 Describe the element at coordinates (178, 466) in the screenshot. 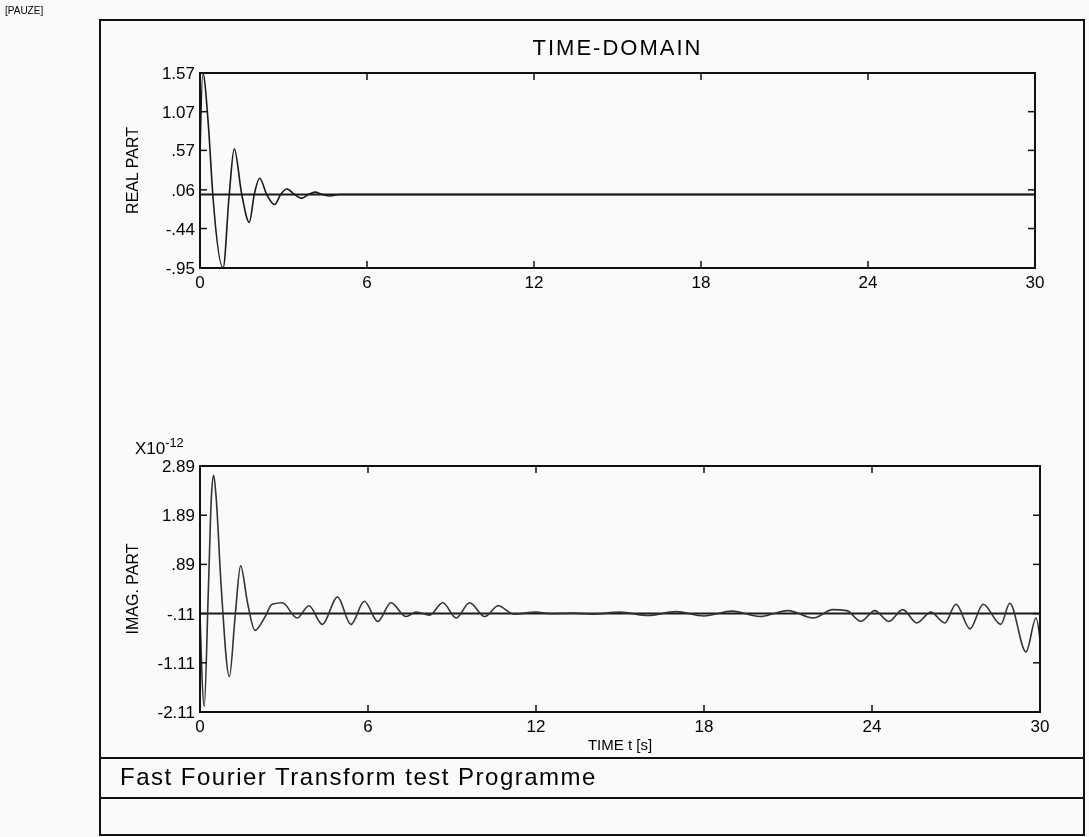

I see `y-tick-label: 2.89` at that location.